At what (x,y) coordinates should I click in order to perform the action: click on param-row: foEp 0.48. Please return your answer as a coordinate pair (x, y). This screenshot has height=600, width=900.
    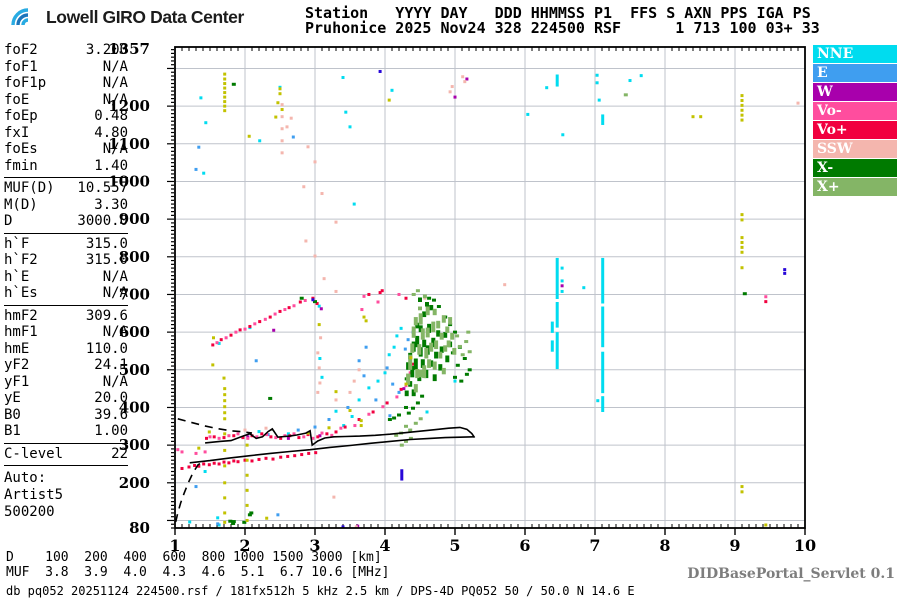
    Looking at the image, I should click on (66, 116).